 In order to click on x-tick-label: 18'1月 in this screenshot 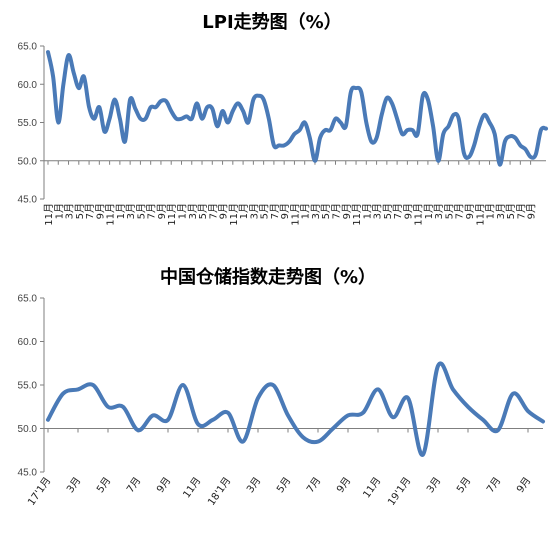, I will do `click(219, 491)`.